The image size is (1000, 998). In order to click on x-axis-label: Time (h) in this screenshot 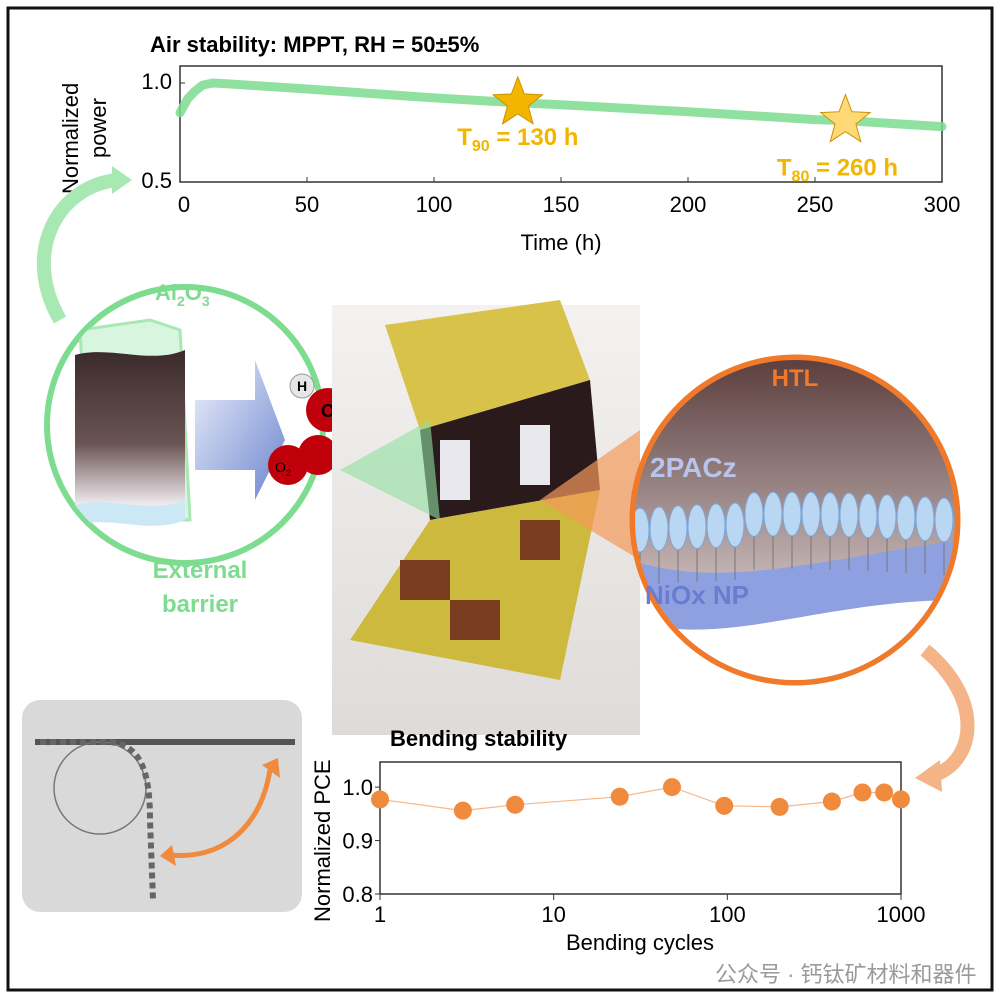, I will do `click(560, 242)`.